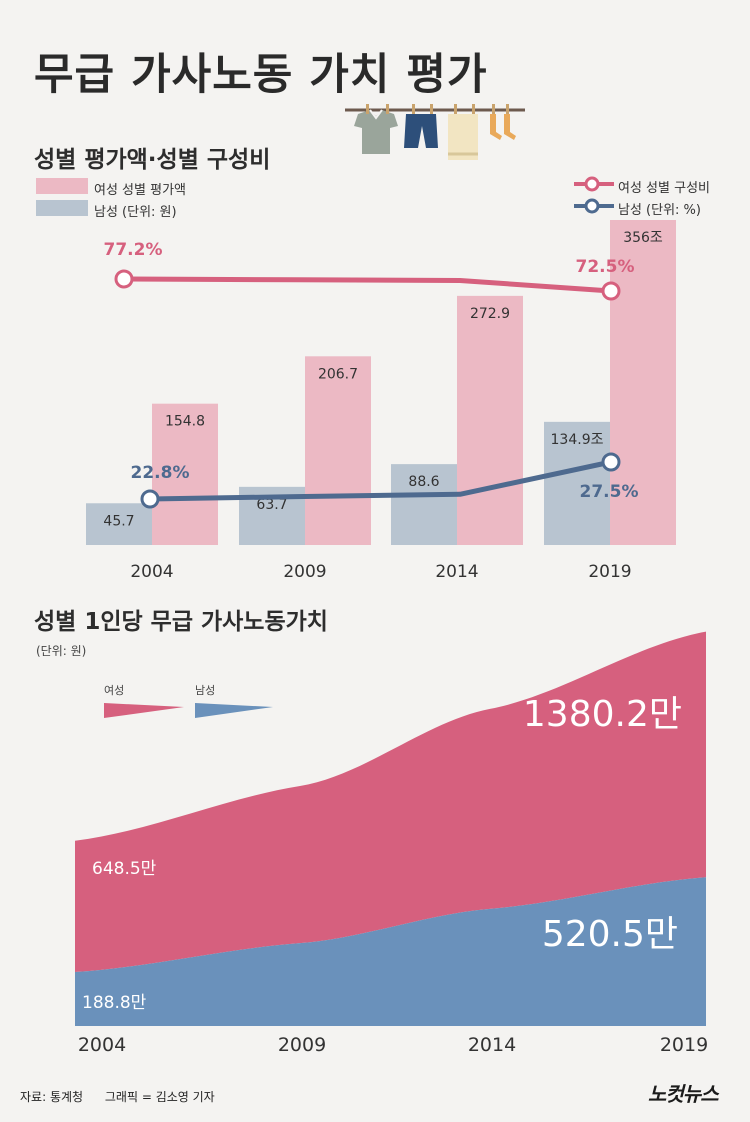 The image size is (750, 1122). What do you see at coordinates (683, 1094) in the screenshot?
I see `publisher-logo: 노컷뉴스` at bounding box center [683, 1094].